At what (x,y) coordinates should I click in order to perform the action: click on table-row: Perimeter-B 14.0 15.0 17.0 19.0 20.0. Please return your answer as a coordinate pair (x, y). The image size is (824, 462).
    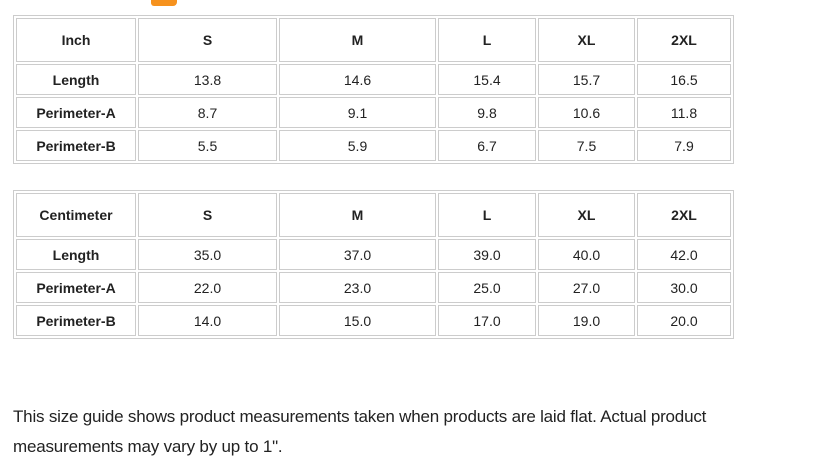
    Looking at the image, I should click on (373, 320).